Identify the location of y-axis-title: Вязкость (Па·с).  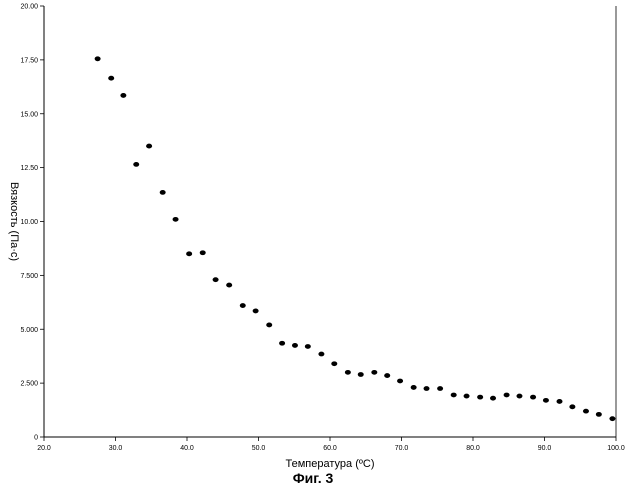
(14, 221).